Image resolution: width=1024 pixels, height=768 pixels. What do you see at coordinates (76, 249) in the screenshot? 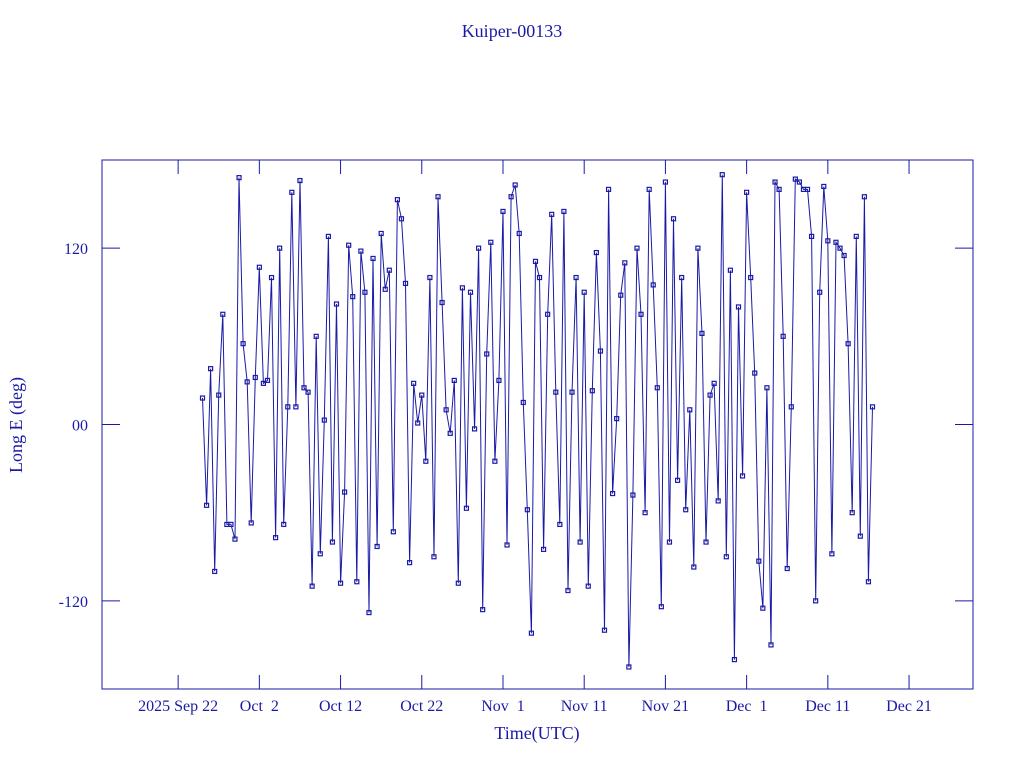
I see `y-tick-label: 120` at bounding box center [76, 249].